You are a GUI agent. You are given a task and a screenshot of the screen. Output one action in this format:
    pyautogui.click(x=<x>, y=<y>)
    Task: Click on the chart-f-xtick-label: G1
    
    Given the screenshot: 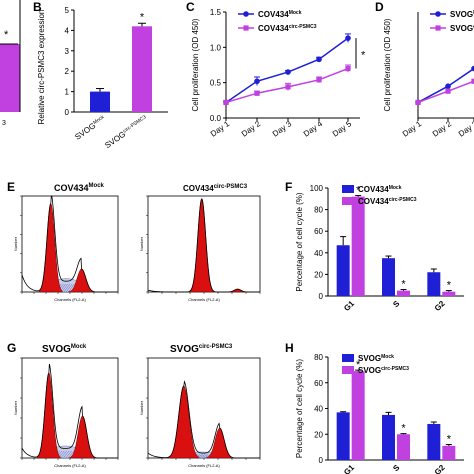 What is the action you would take?
    pyautogui.click(x=349, y=306)
    